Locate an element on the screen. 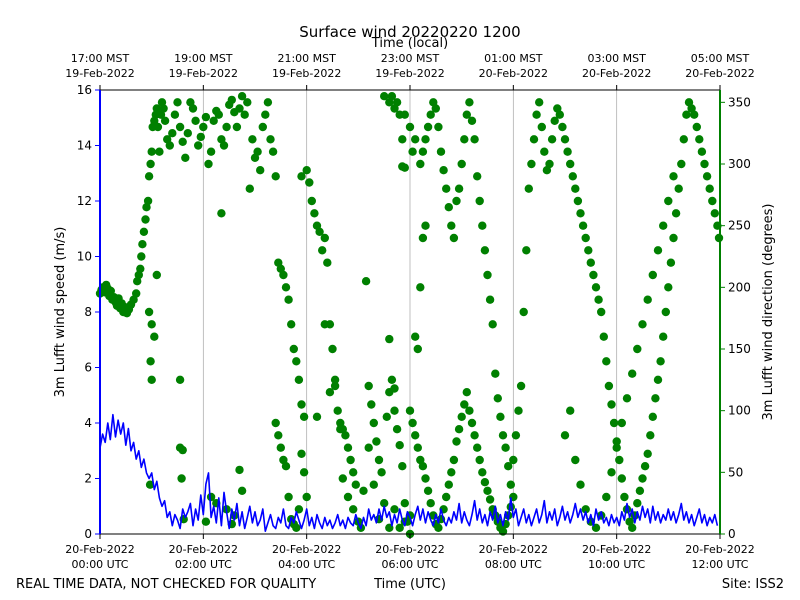 This screenshot has height=600, width=800. x-tick-time: 02:00 UTC is located at coordinates (203, 564).